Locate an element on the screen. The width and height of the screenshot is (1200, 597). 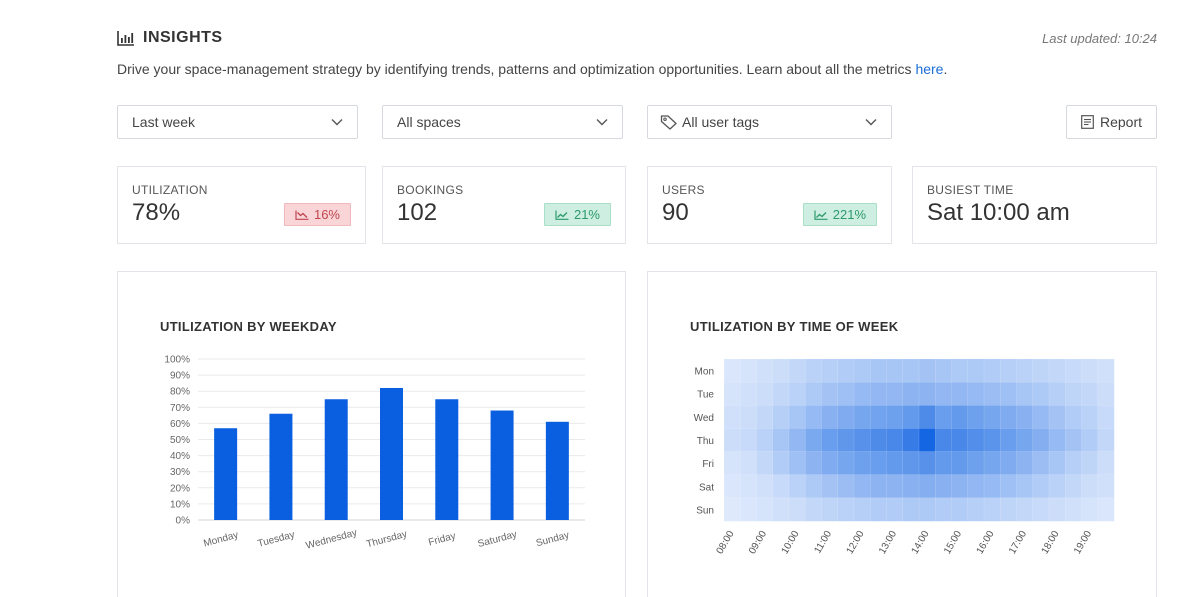
metrics-help-link: here is located at coordinates (929, 69).